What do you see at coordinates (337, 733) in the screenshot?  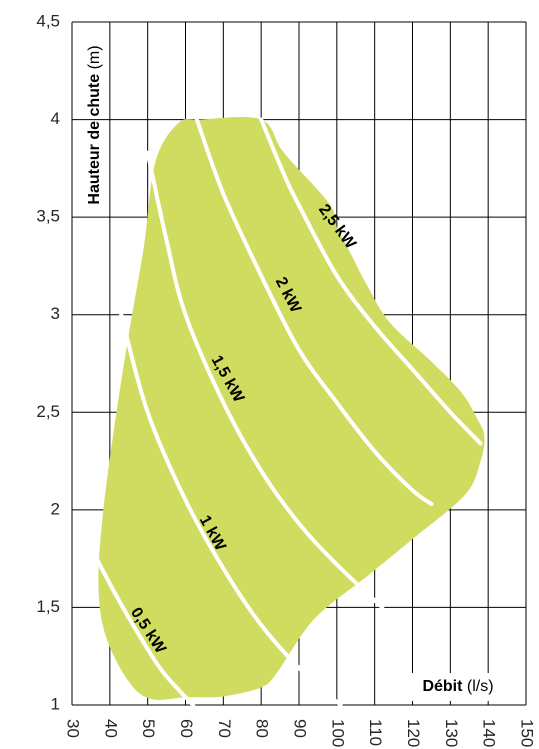 I see `x-tick-label: 100` at bounding box center [337, 733].